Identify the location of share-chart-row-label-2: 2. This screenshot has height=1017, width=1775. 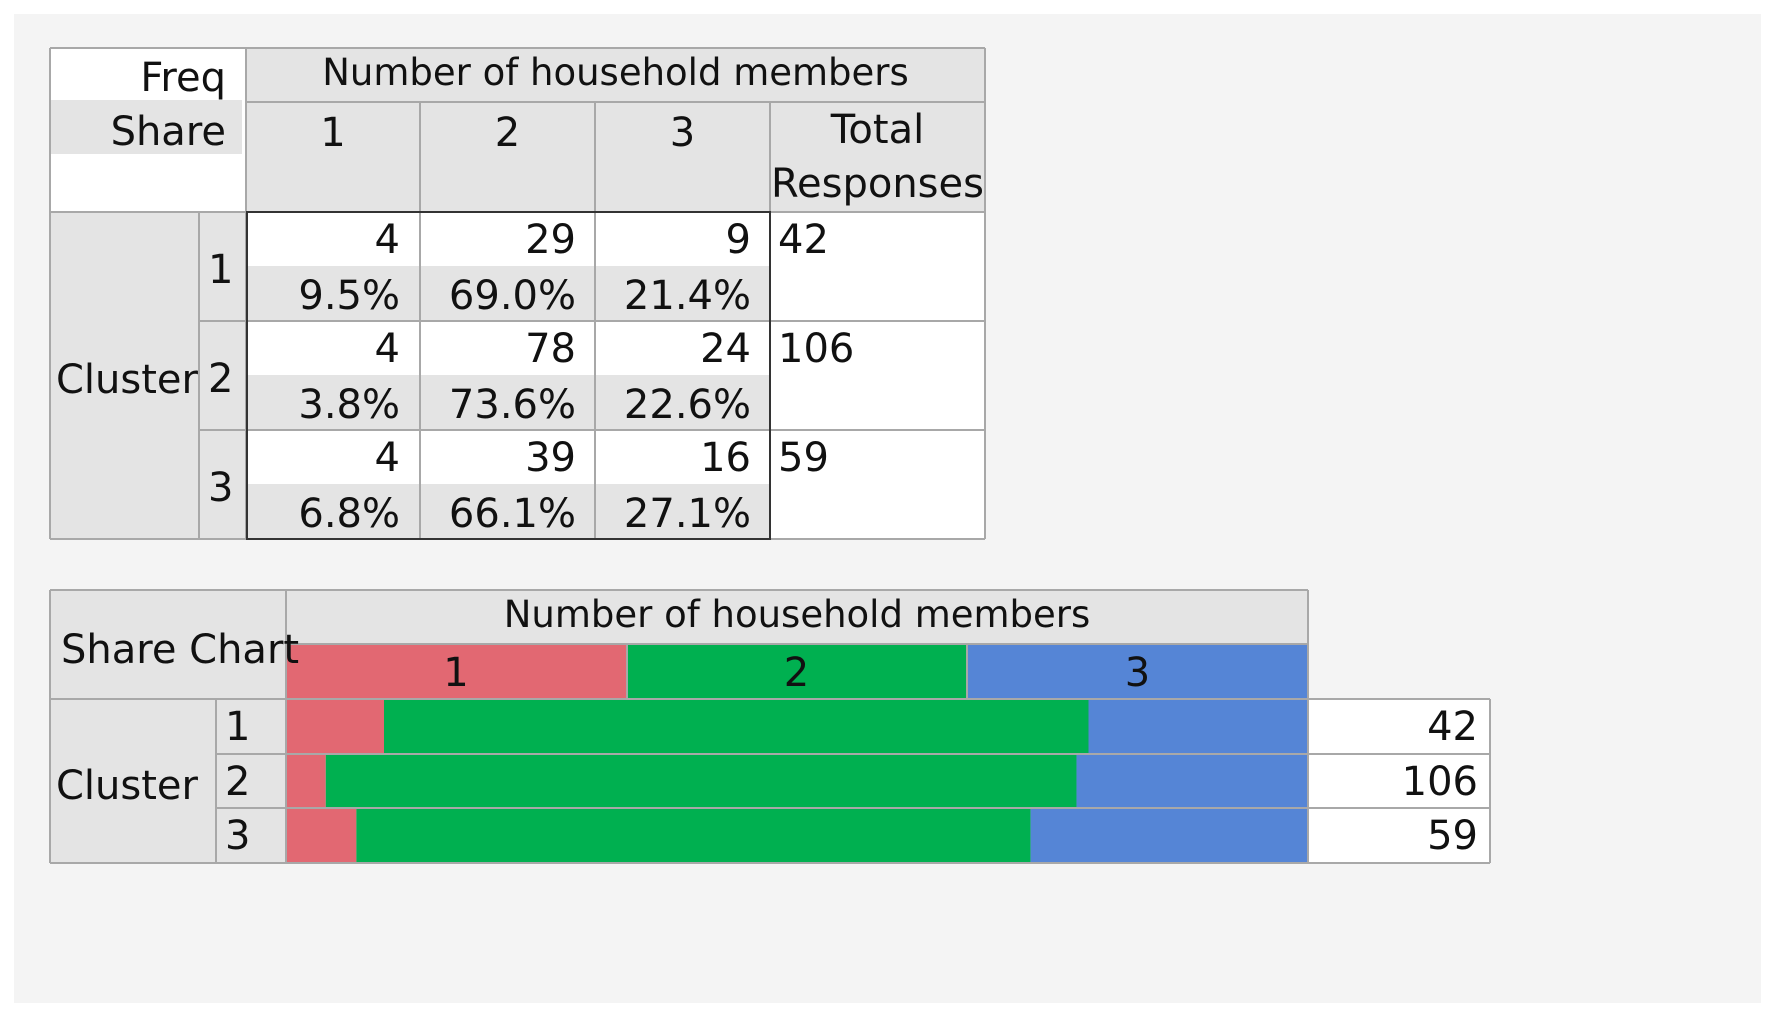
(238, 782).